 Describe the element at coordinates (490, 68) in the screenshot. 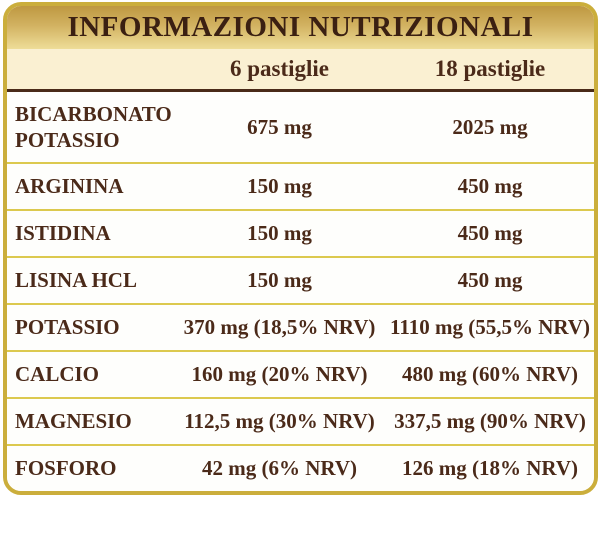

I see `column-header-18-pastiglie: 18 pastiglie` at that location.